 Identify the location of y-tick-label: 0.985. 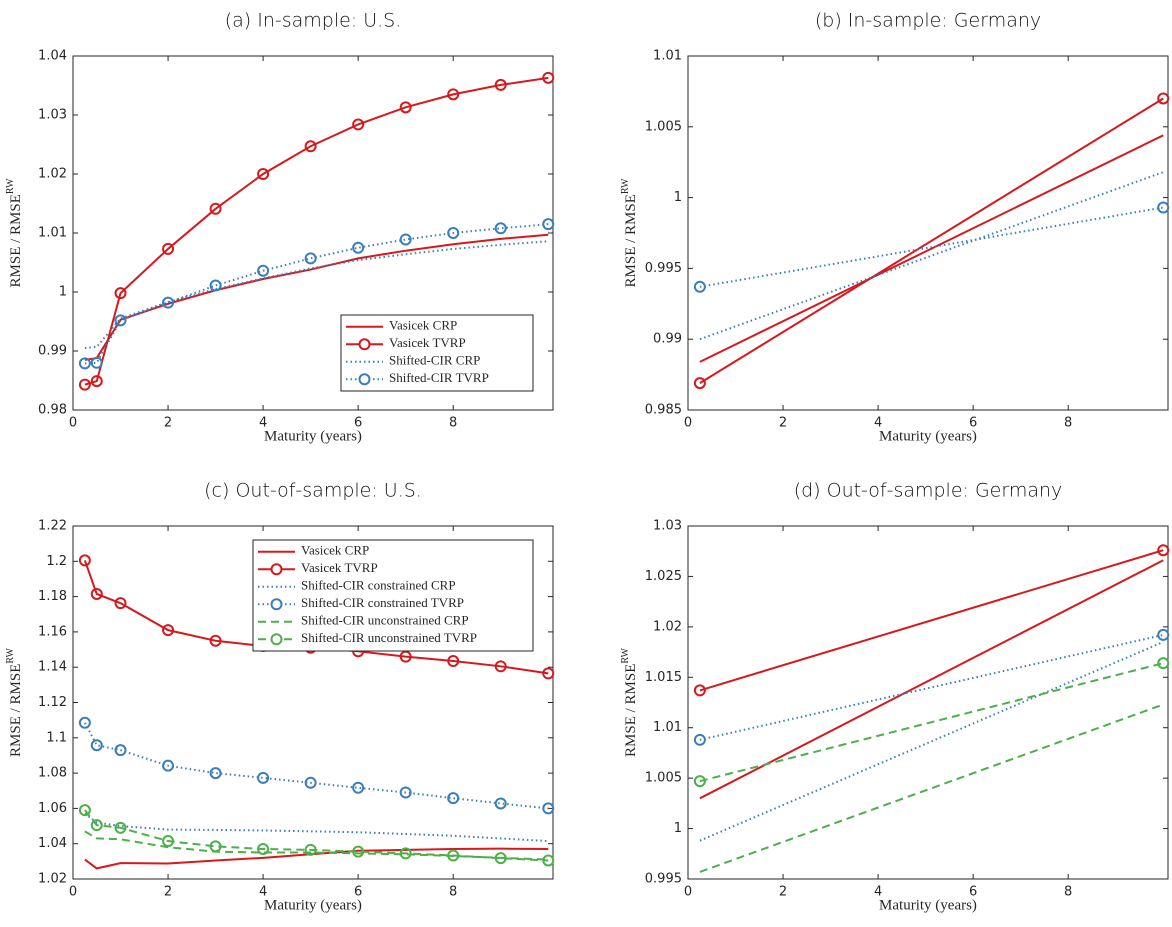
(663, 410).